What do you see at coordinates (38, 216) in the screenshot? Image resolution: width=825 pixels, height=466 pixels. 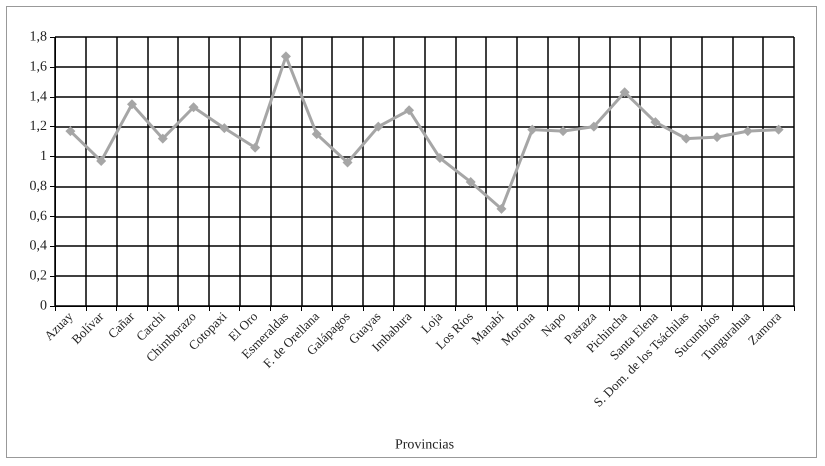 I see `y-tick-label: 0,6` at bounding box center [38, 216].